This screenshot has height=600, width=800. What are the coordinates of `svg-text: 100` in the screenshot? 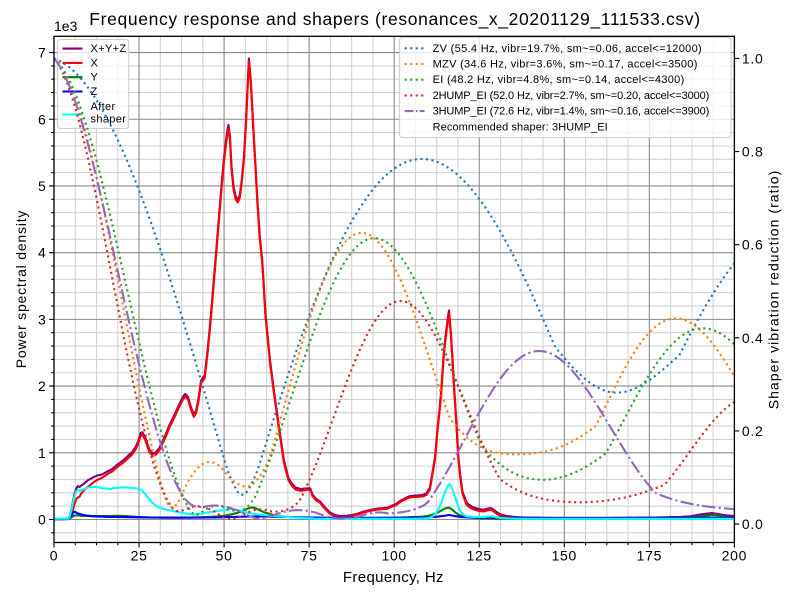 It's located at (393, 556).